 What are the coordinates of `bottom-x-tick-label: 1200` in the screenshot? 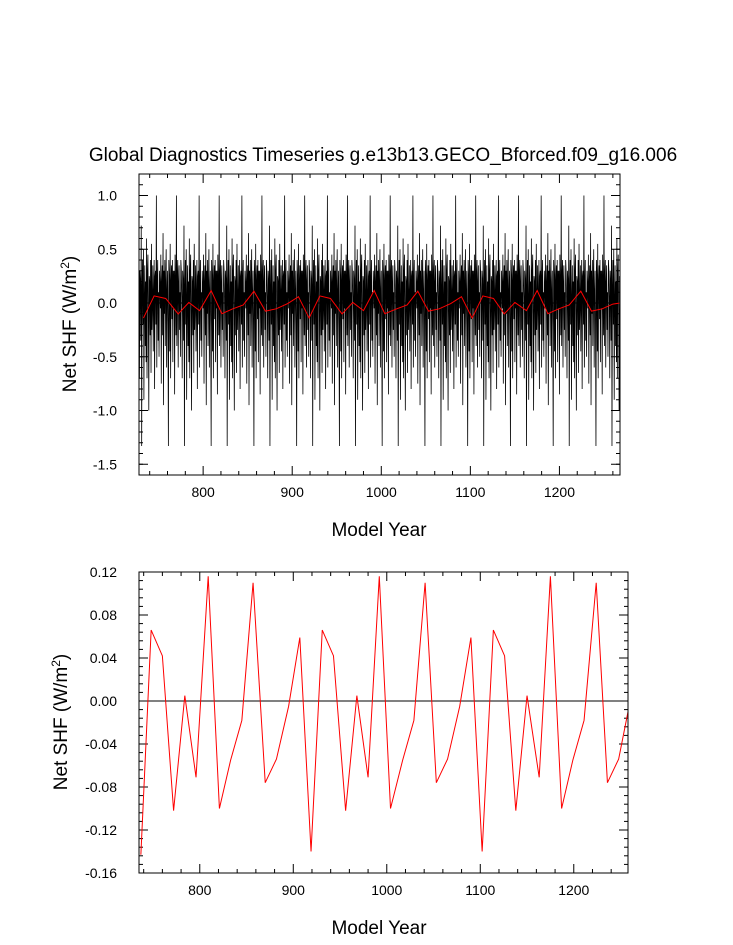 It's located at (573, 890).